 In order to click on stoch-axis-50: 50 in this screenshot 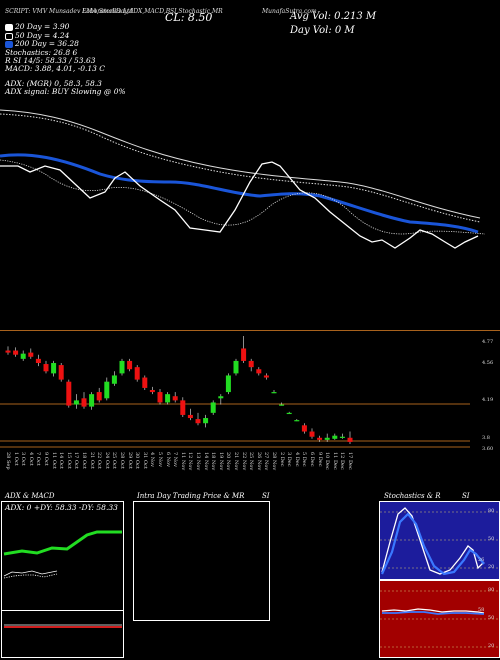, I will do `click(491, 539)`.